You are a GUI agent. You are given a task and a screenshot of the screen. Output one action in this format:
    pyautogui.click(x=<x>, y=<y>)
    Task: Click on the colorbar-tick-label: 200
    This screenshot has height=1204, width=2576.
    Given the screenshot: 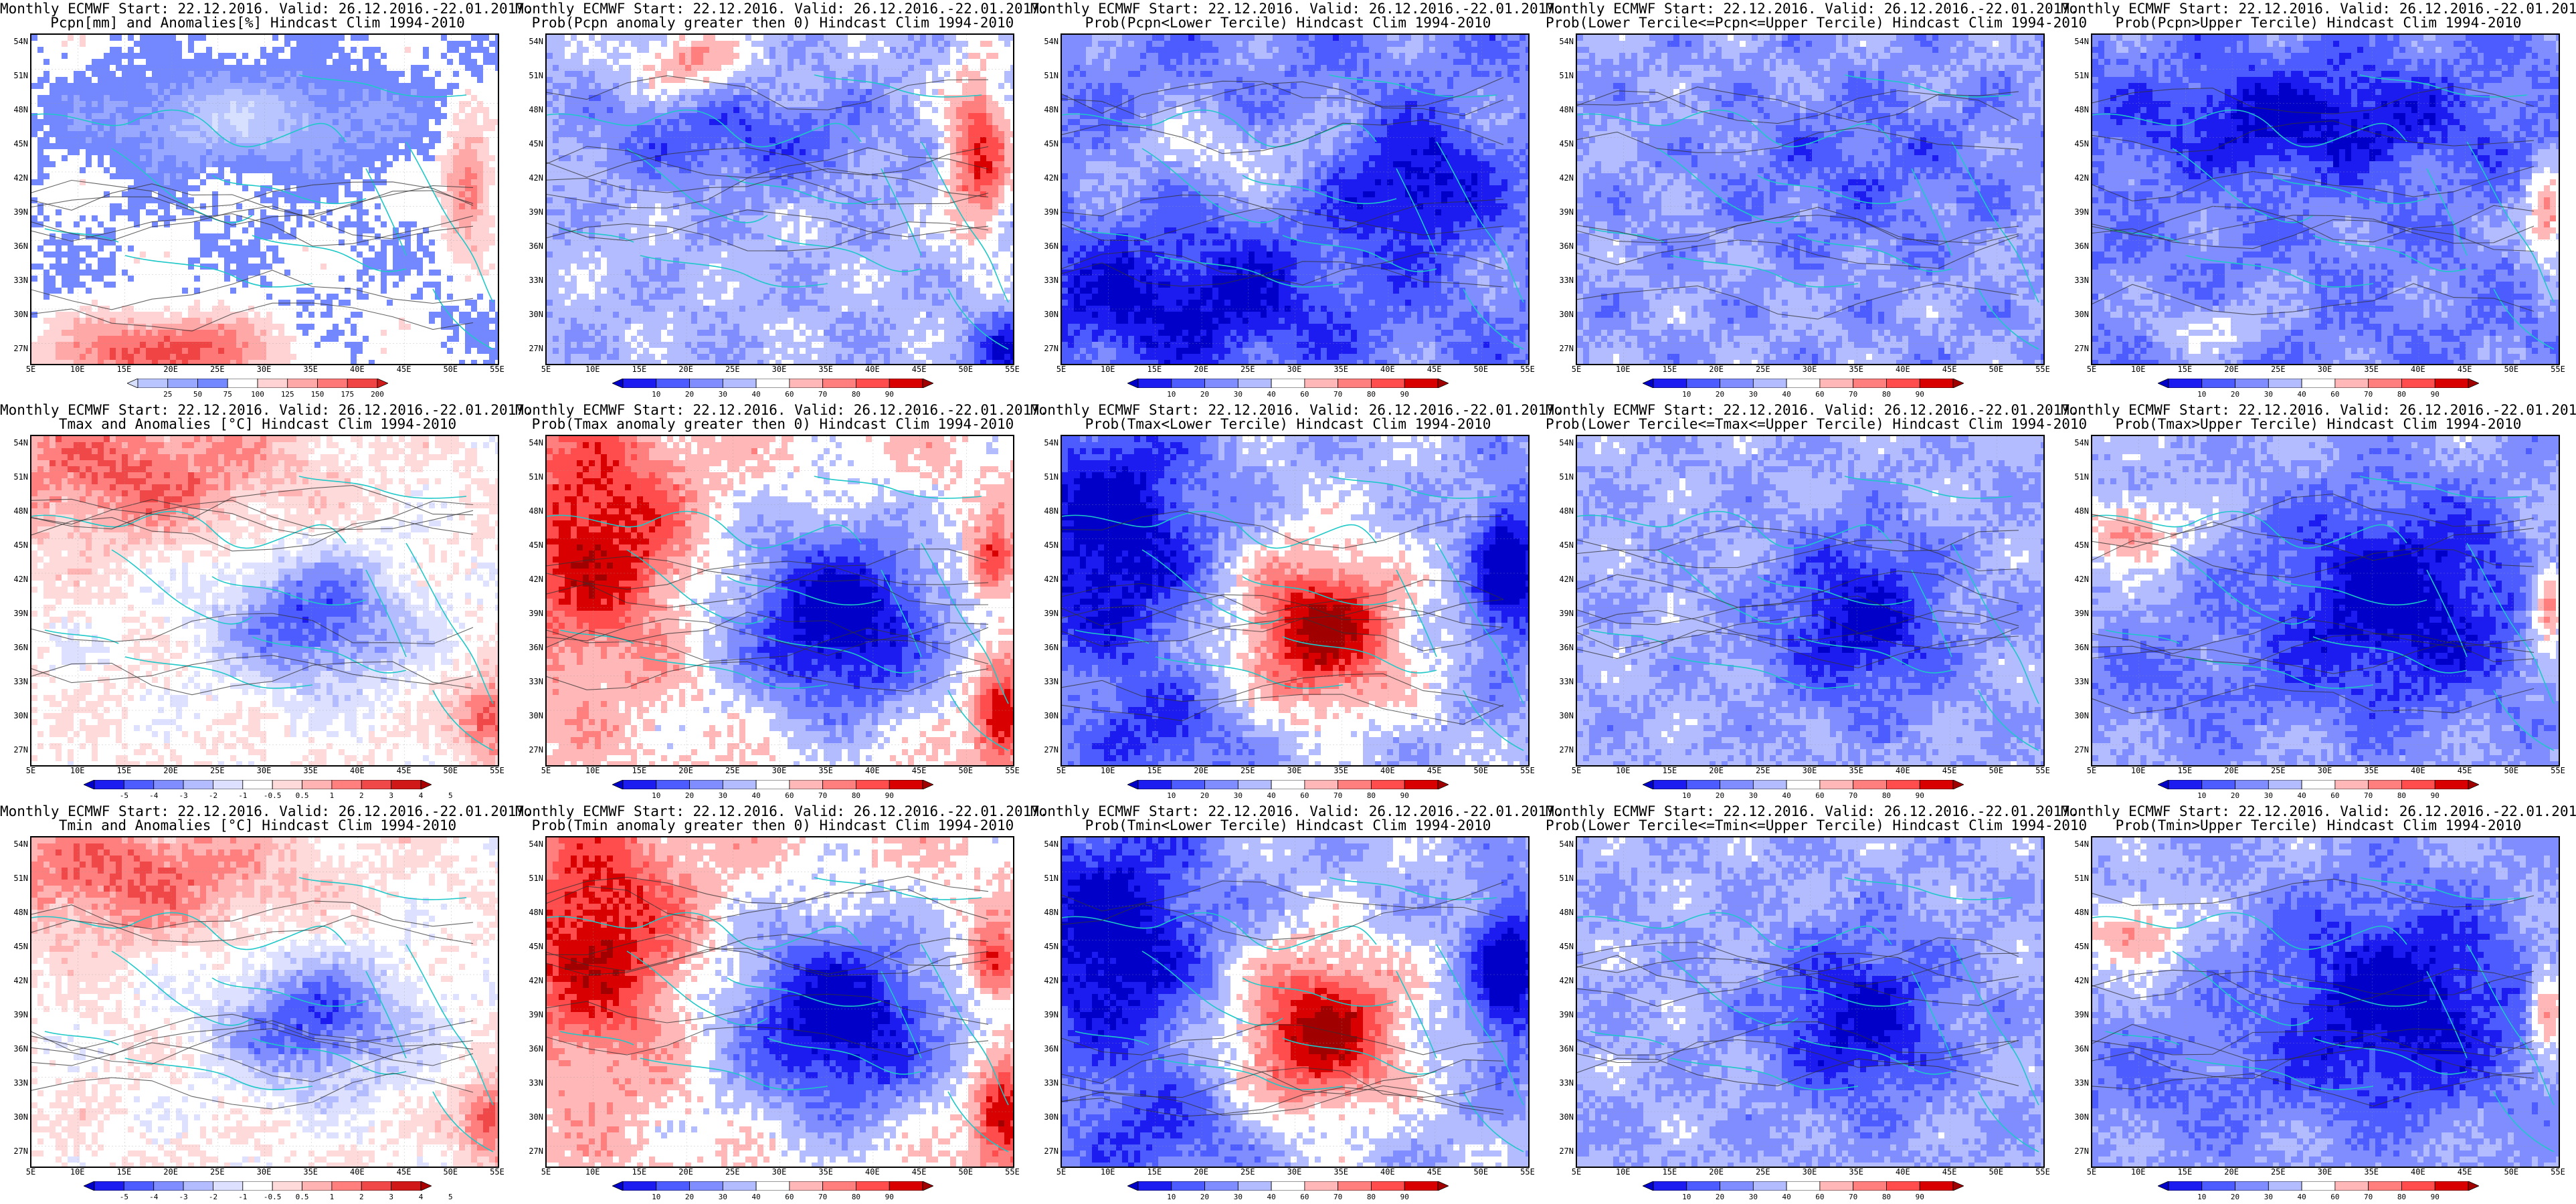 What is the action you would take?
    pyautogui.click(x=377, y=394)
    